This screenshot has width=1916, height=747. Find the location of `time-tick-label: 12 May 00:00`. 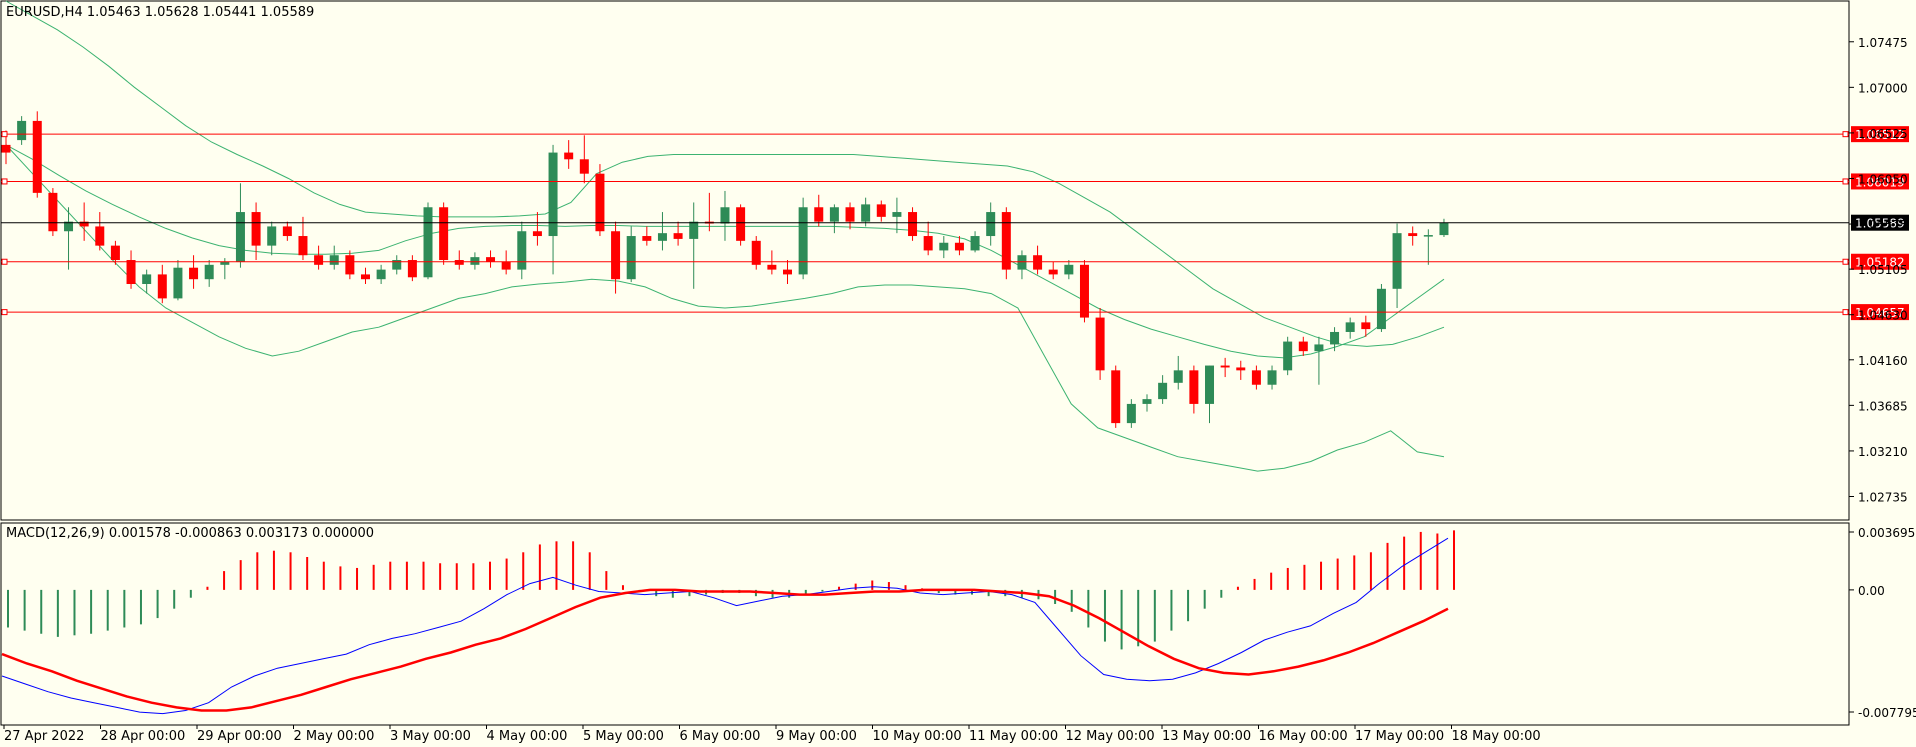

time-tick-label: 12 May 00:00 is located at coordinates (1110, 736).